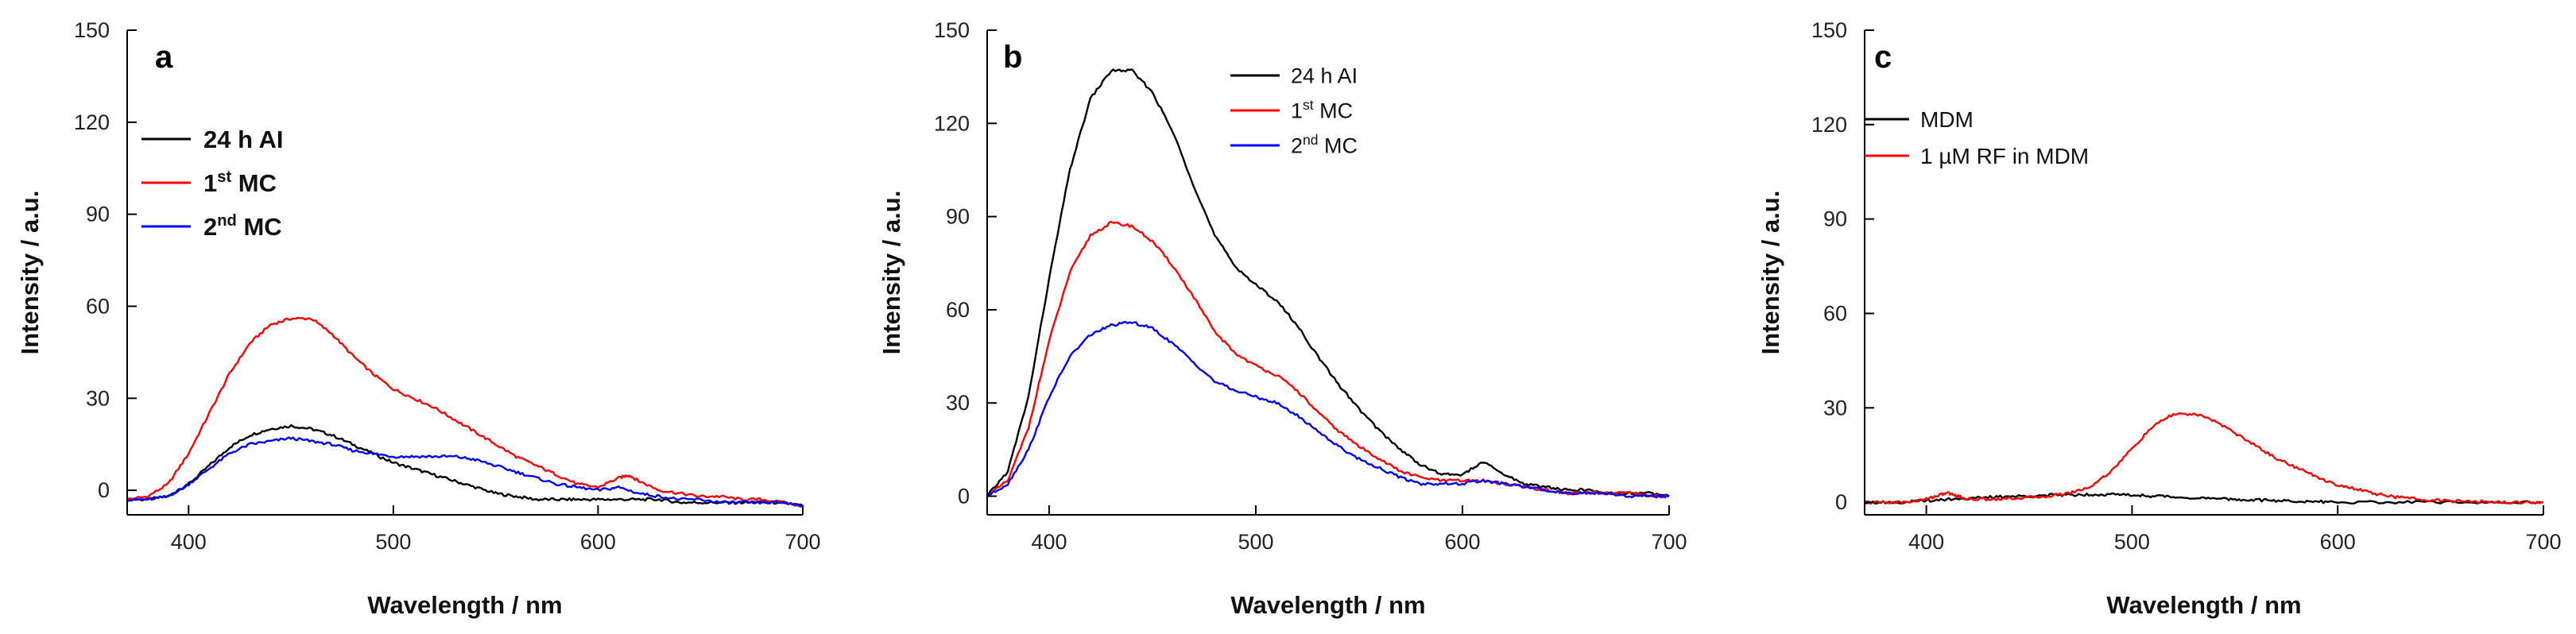  I want to click on series-line-1-m-rf-in-mdm, so click(2204, 458).